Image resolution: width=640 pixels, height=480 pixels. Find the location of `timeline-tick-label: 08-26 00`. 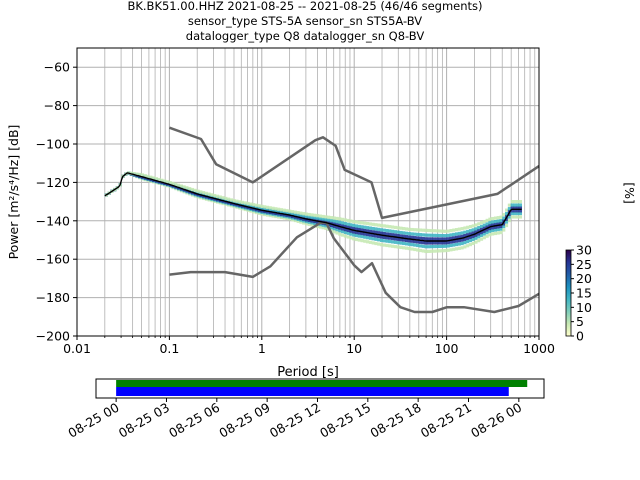

timeline-tick-label: 08-26 00 is located at coordinates (496, 420).